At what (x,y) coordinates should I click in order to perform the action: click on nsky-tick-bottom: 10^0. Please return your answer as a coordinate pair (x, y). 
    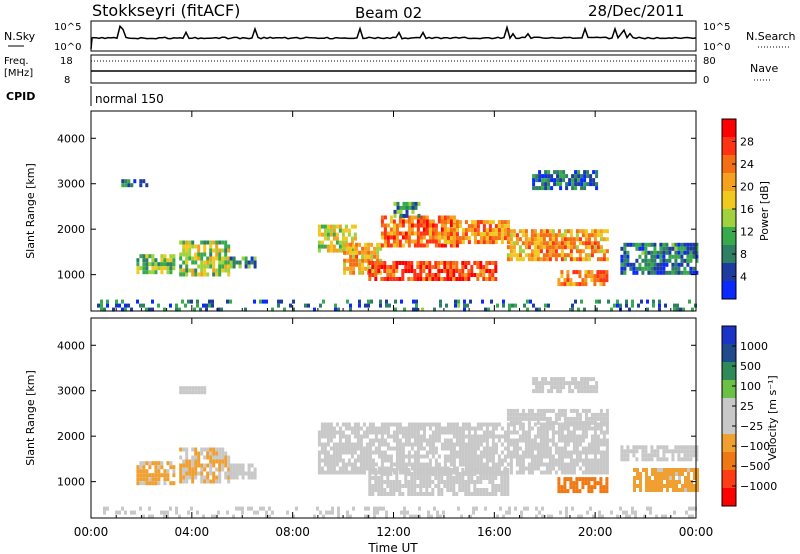
    Looking at the image, I should click on (67, 47).